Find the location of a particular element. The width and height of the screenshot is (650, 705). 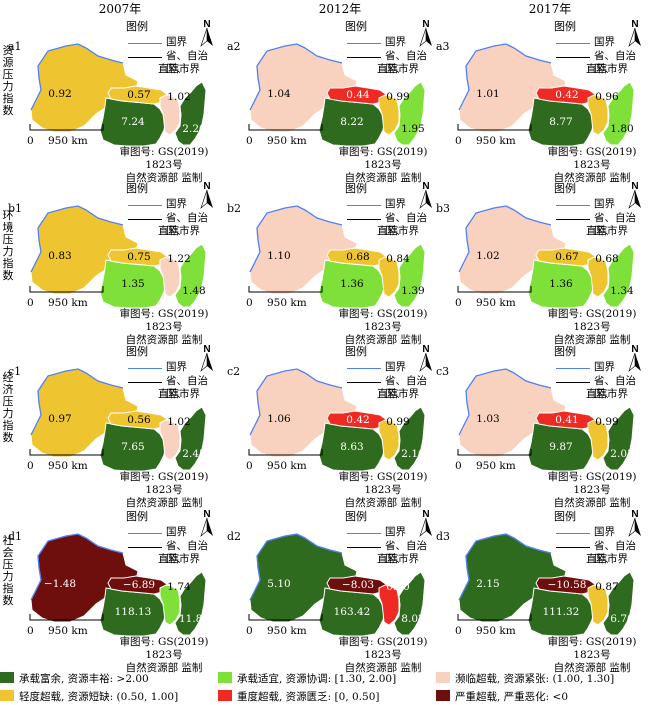

value-label-nx: 1.74 is located at coordinates (179, 587).